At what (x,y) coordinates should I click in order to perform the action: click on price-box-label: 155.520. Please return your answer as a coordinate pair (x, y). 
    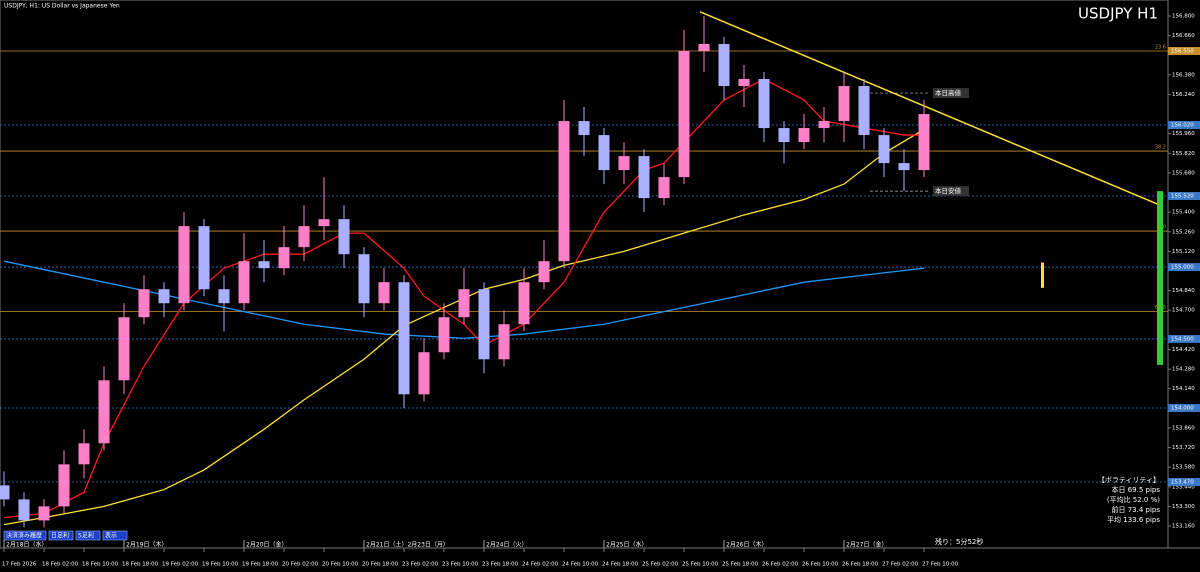
    Looking at the image, I should click on (1182, 197).